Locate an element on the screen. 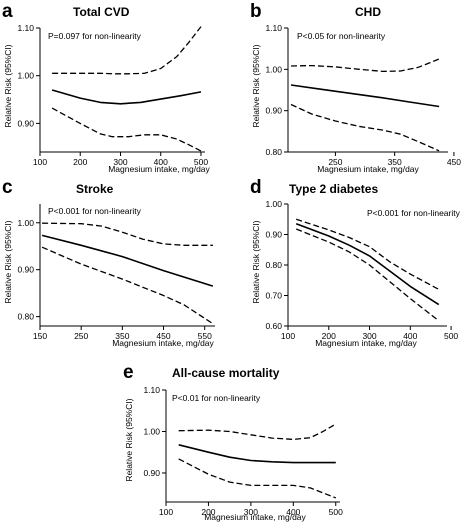  x-tick-label: 550 is located at coordinates (205, 336).